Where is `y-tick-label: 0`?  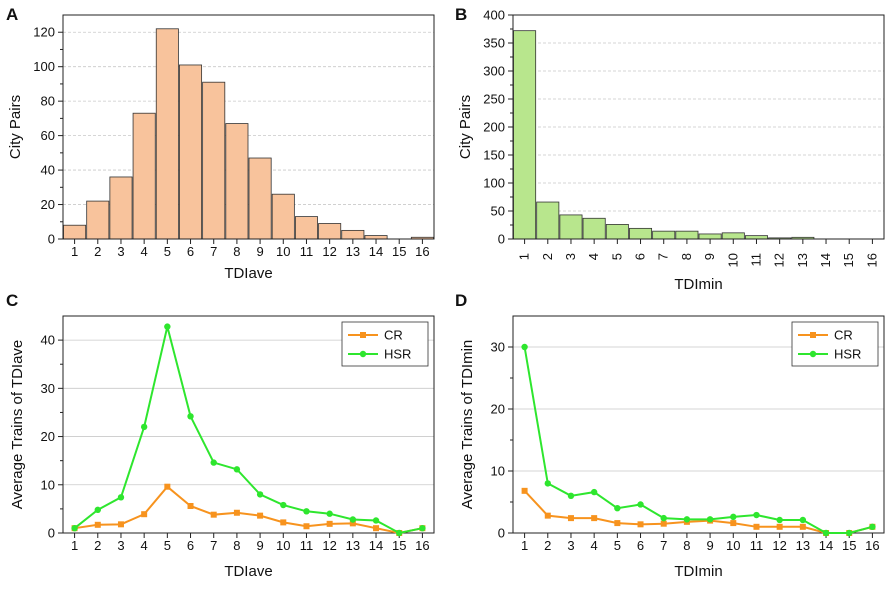 y-tick-label: 0 is located at coordinates (501, 533).